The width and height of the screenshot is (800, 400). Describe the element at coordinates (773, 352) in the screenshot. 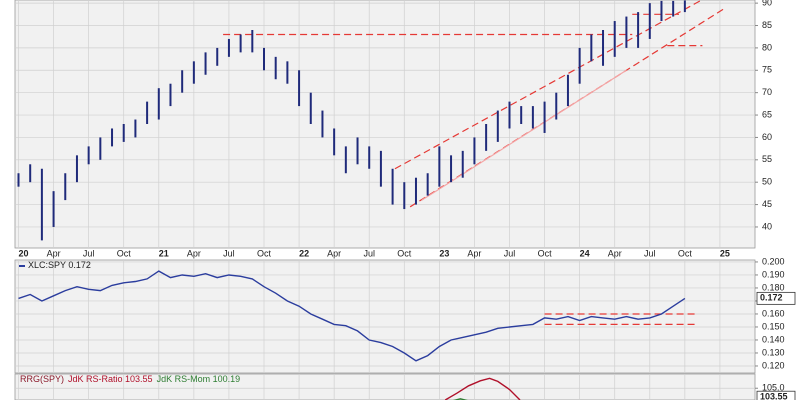

I see `y-tick-label: 0.130` at that location.